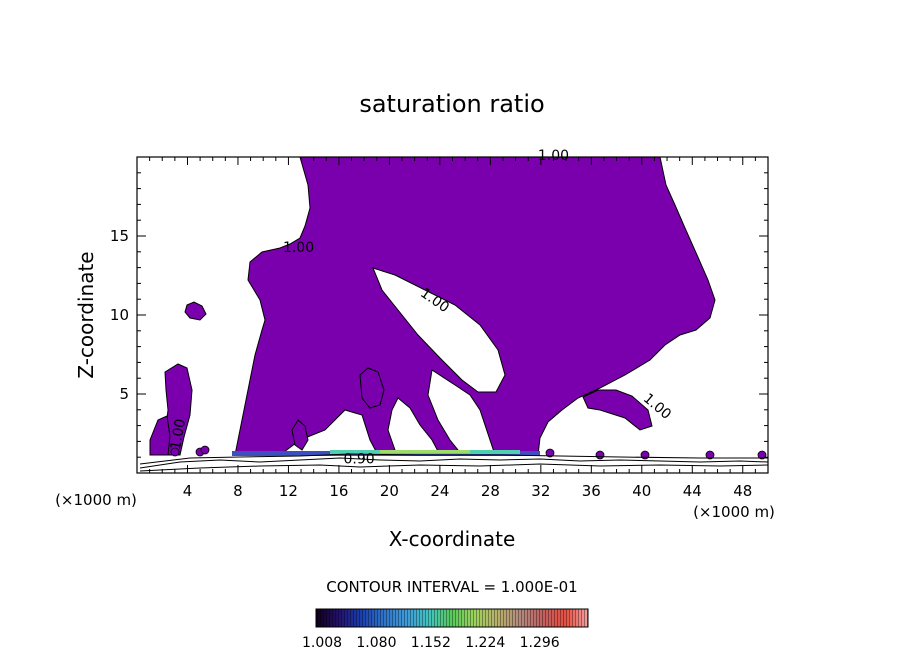  I want to click on colorbar-tick-label: 1.008, so click(322, 643).